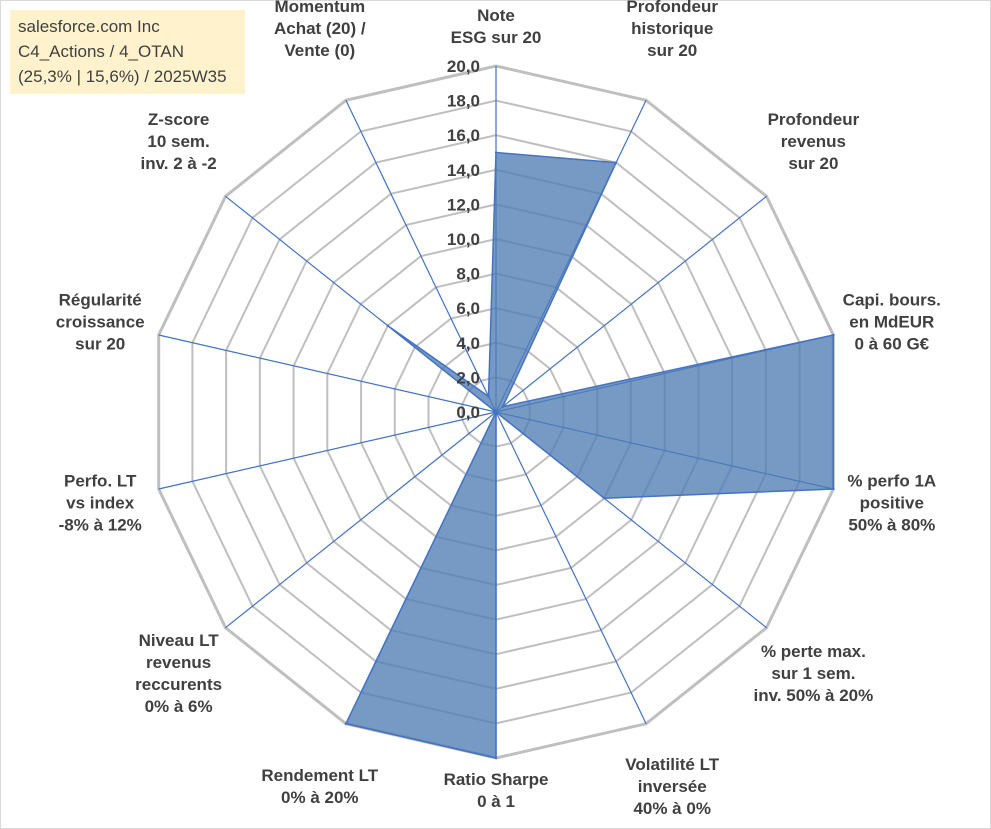  What do you see at coordinates (813, 651) in the screenshot?
I see `category-label-5-line-0: % perte max.` at bounding box center [813, 651].